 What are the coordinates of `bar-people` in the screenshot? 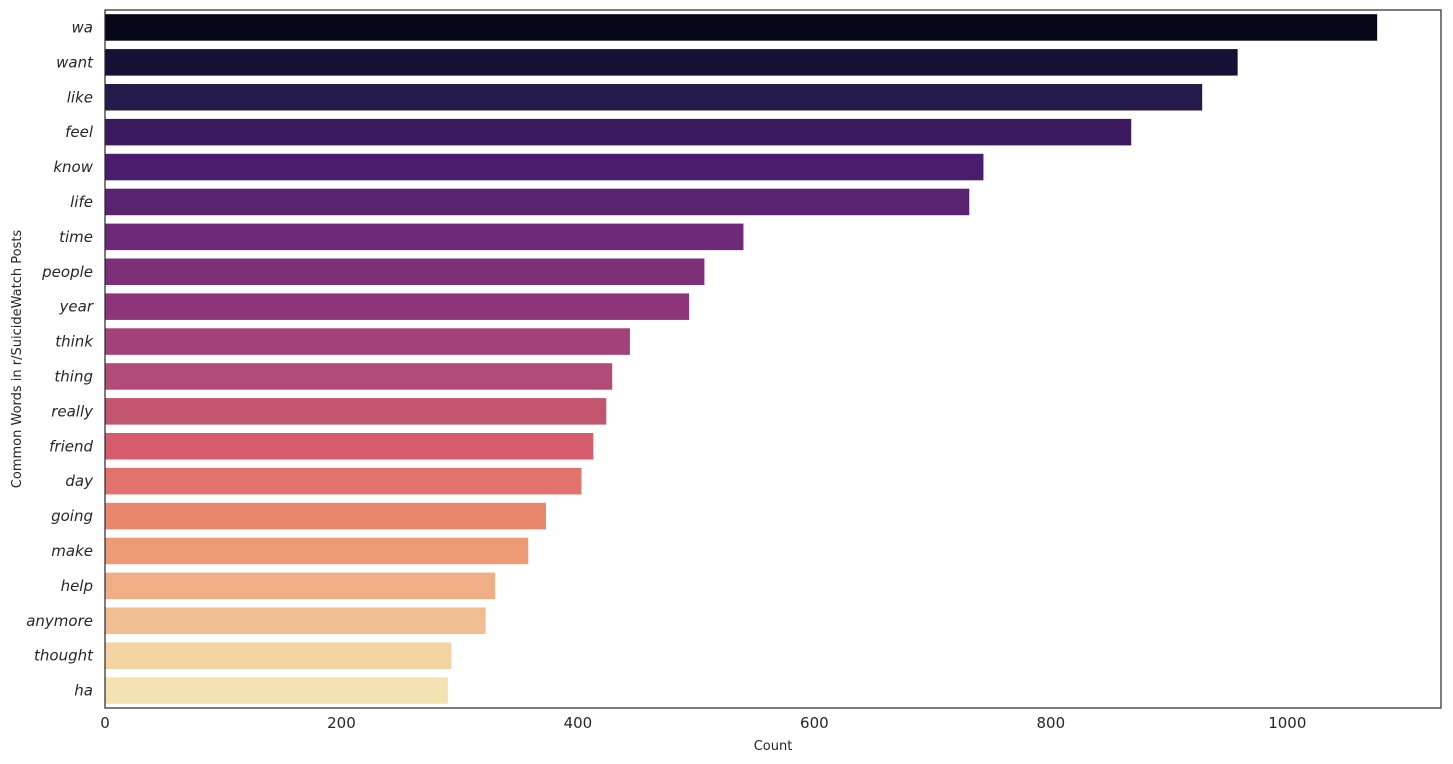 It's located at (405, 272).